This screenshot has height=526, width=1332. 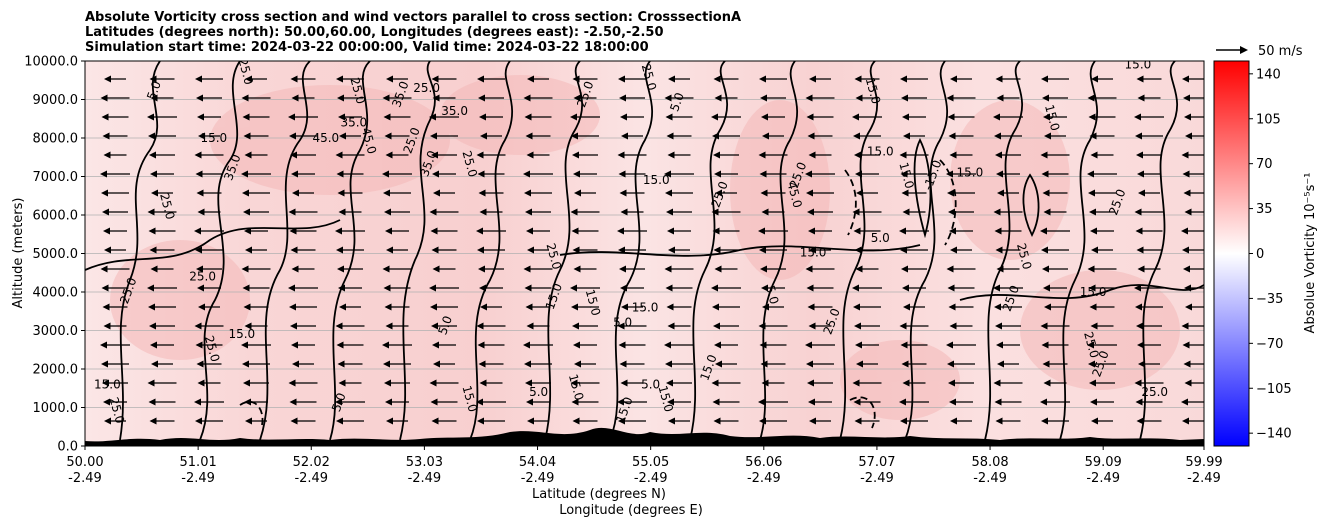 I want to click on colorbar-label: Absolue Vorticity 10⁻⁵s⁻¹, so click(x=1310, y=253).